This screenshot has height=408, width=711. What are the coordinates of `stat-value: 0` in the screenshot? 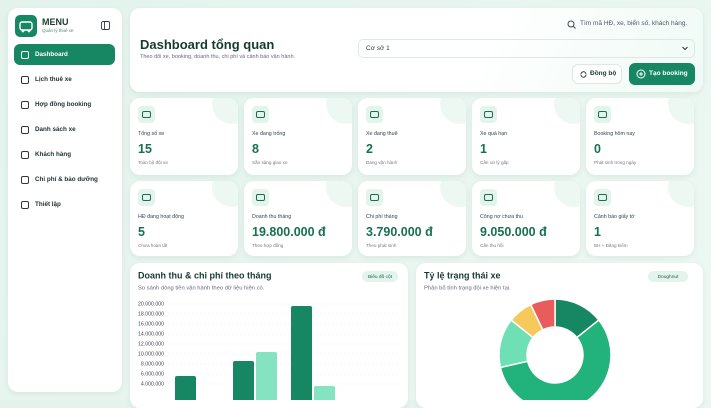 It's located at (597, 149).